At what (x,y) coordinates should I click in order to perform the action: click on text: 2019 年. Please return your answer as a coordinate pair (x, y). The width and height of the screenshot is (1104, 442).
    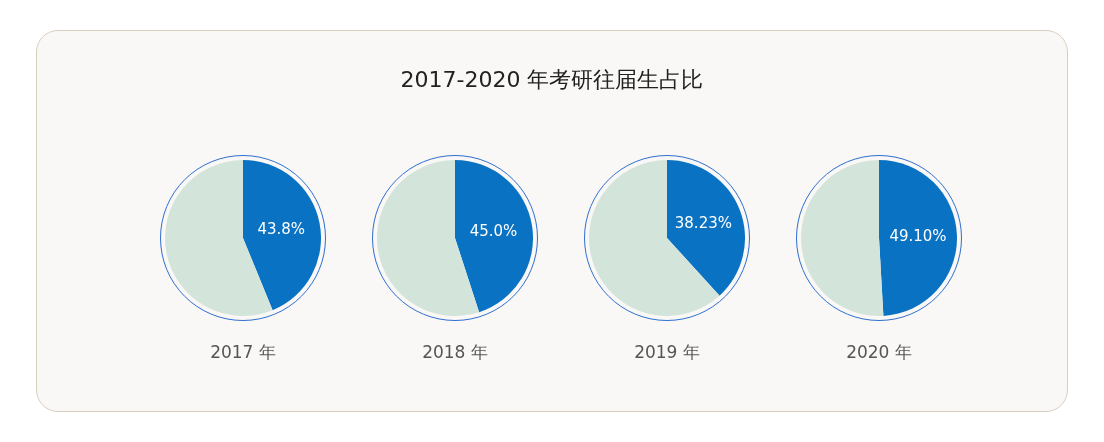
    Looking at the image, I should click on (667, 352).